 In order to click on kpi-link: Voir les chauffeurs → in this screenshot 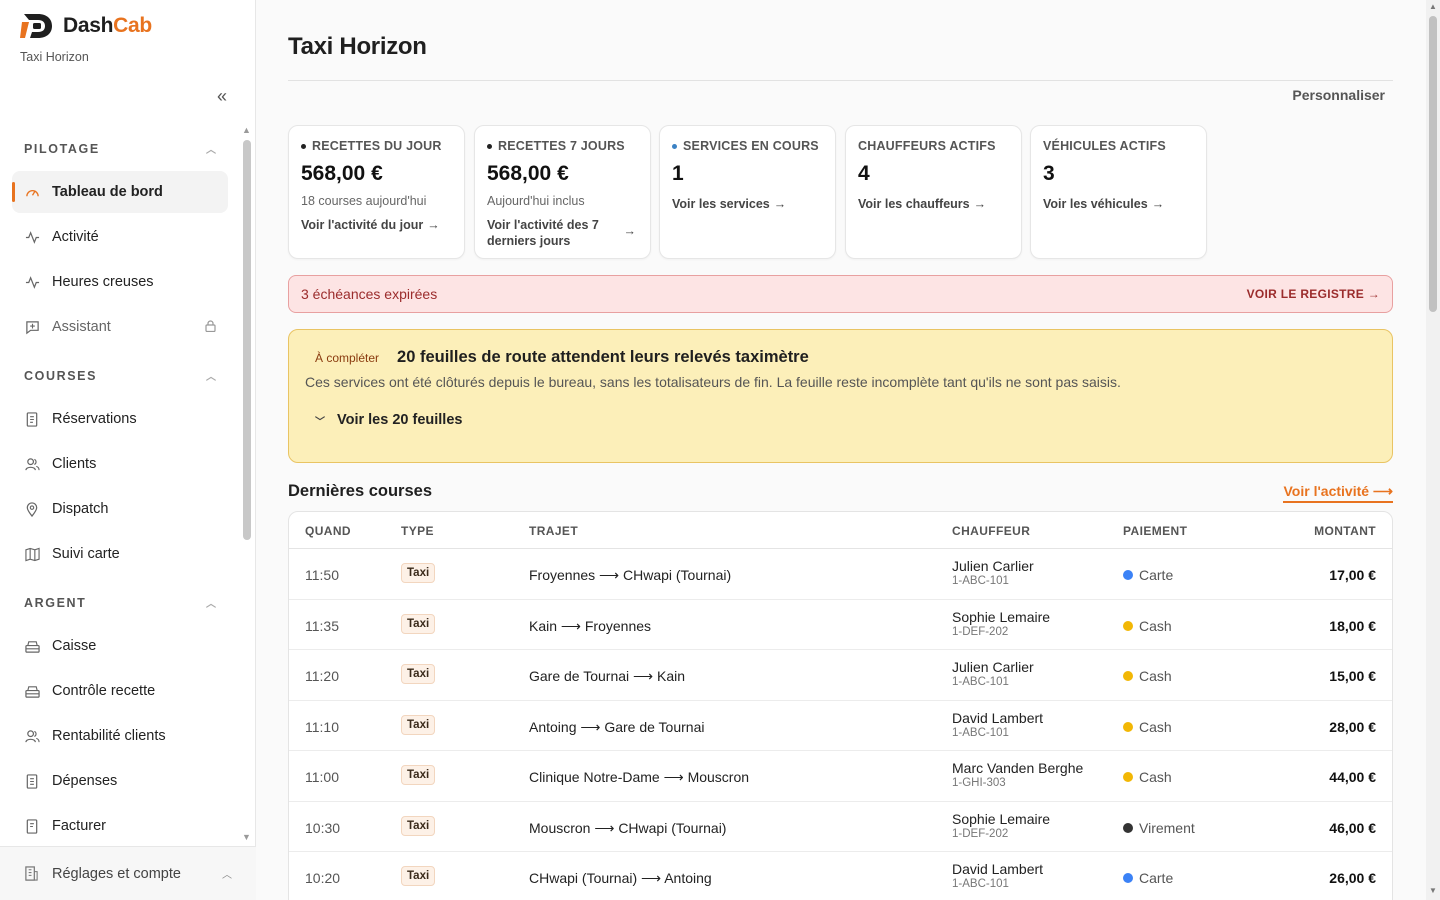, I will do `click(922, 204)`.